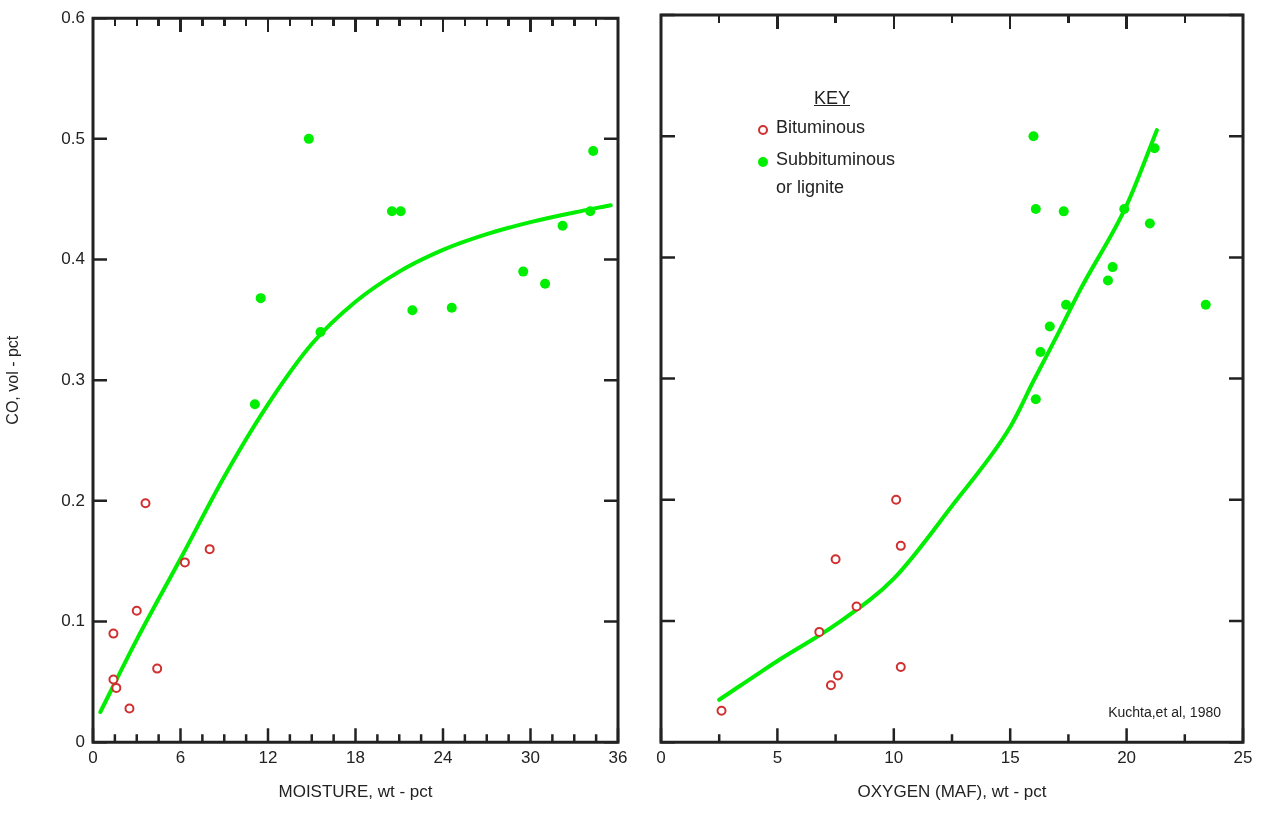 This screenshot has height=813, width=1271. What do you see at coordinates (73, 621) in the screenshot?
I see `y-tick-label: 0.1` at bounding box center [73, 621].